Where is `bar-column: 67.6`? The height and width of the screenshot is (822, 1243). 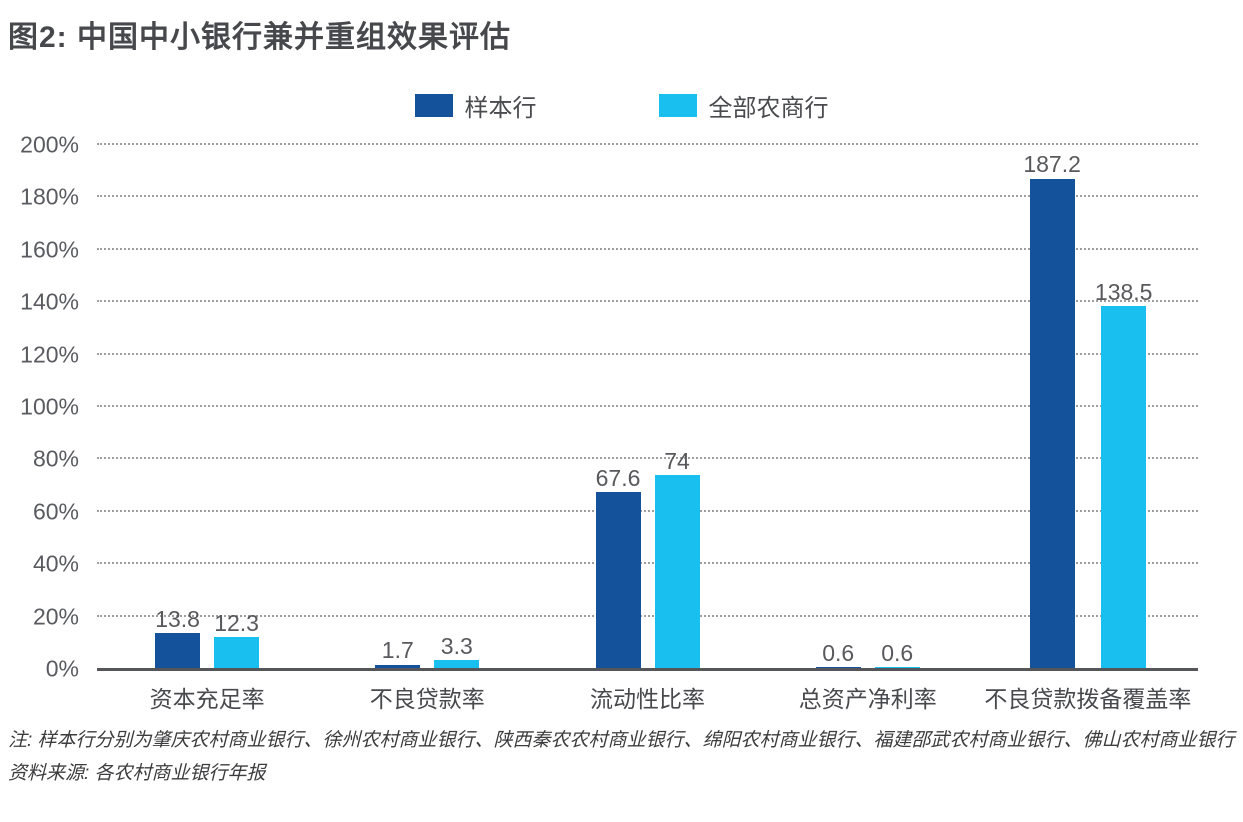 bar-column: 67.6 is located at coordinates (618, 566).